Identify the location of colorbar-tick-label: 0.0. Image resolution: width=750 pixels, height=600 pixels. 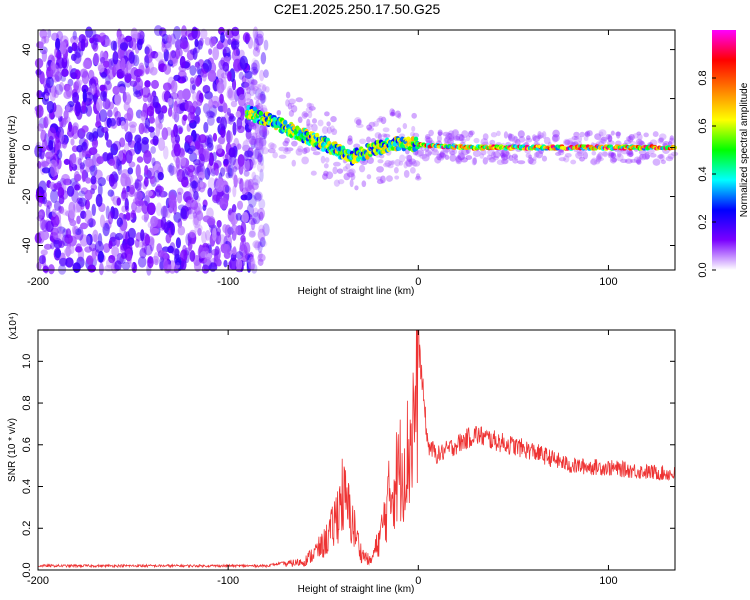
(703, 269).